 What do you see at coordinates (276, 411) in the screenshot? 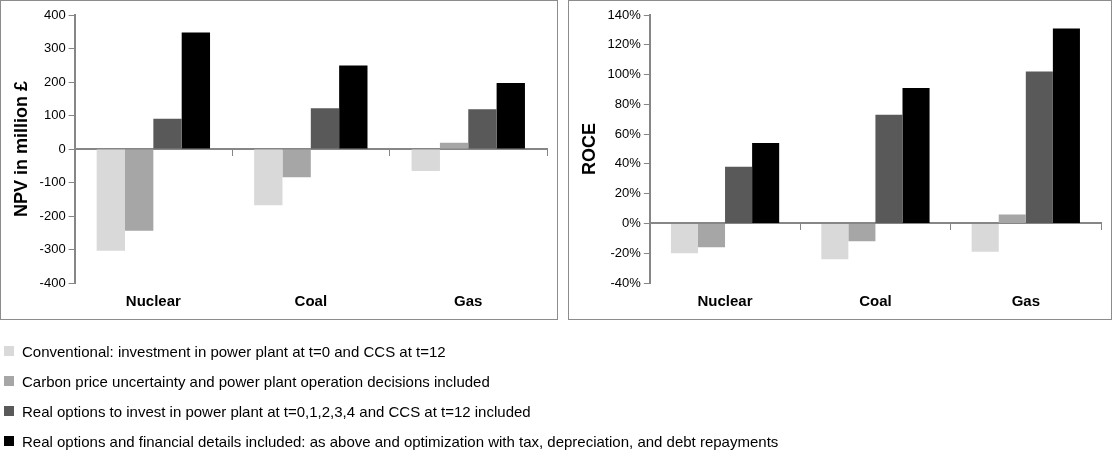
I see `legend-label: Real options to invest in power plant at t=0,1,2,3,4 and CCS at t=12 included` at bounding box center [276, 411].